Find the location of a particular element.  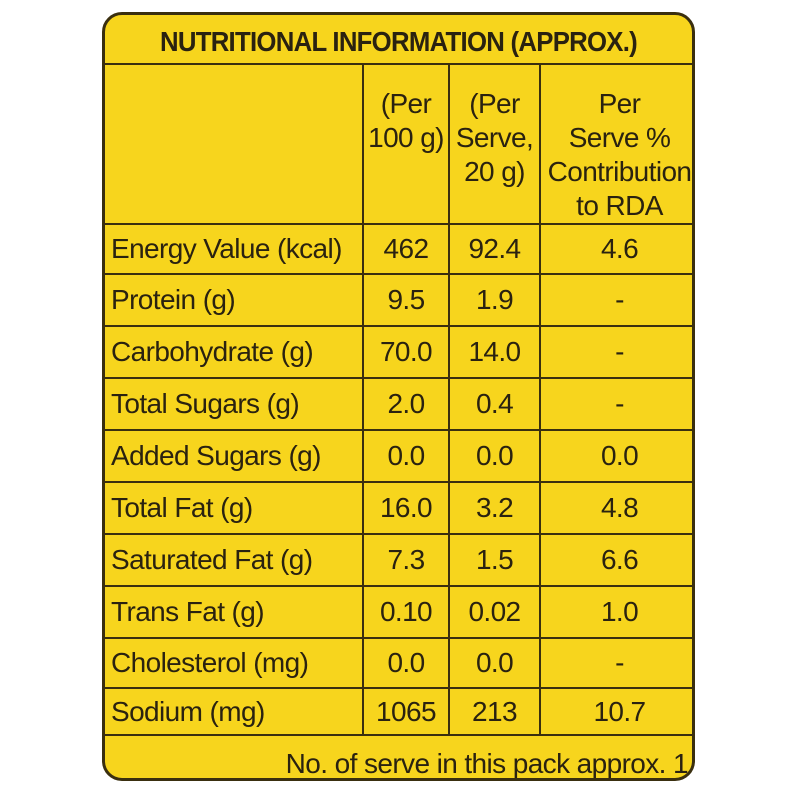

nutrient-label: Cholesterol (mg) is located at coordinates (210, 662).